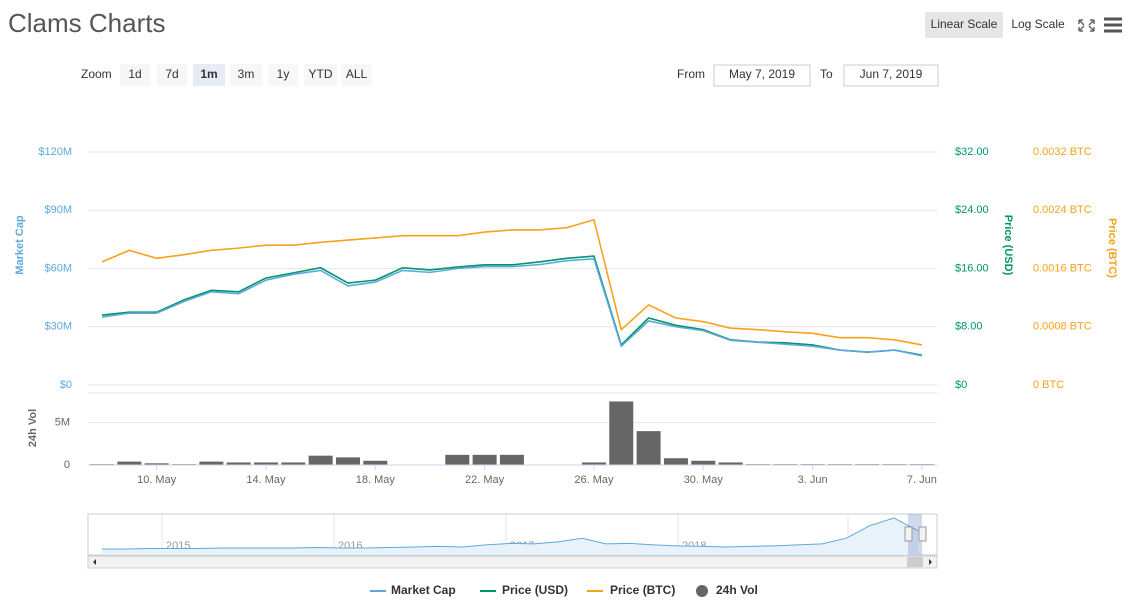 The image size is (1137, 616). I want to click on x-tick-label: 22. May, so click(485, 480).